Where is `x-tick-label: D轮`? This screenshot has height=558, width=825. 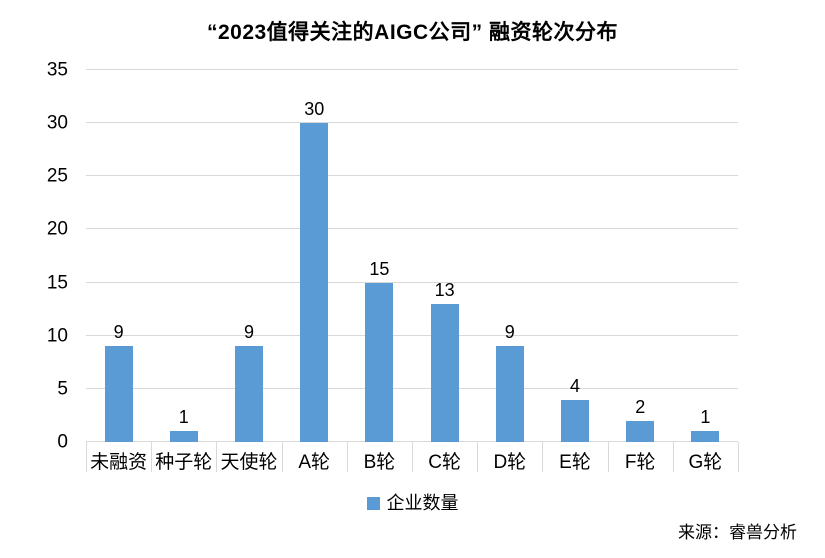
x-tick-label: D轮 is located at coordinates (510, 462).